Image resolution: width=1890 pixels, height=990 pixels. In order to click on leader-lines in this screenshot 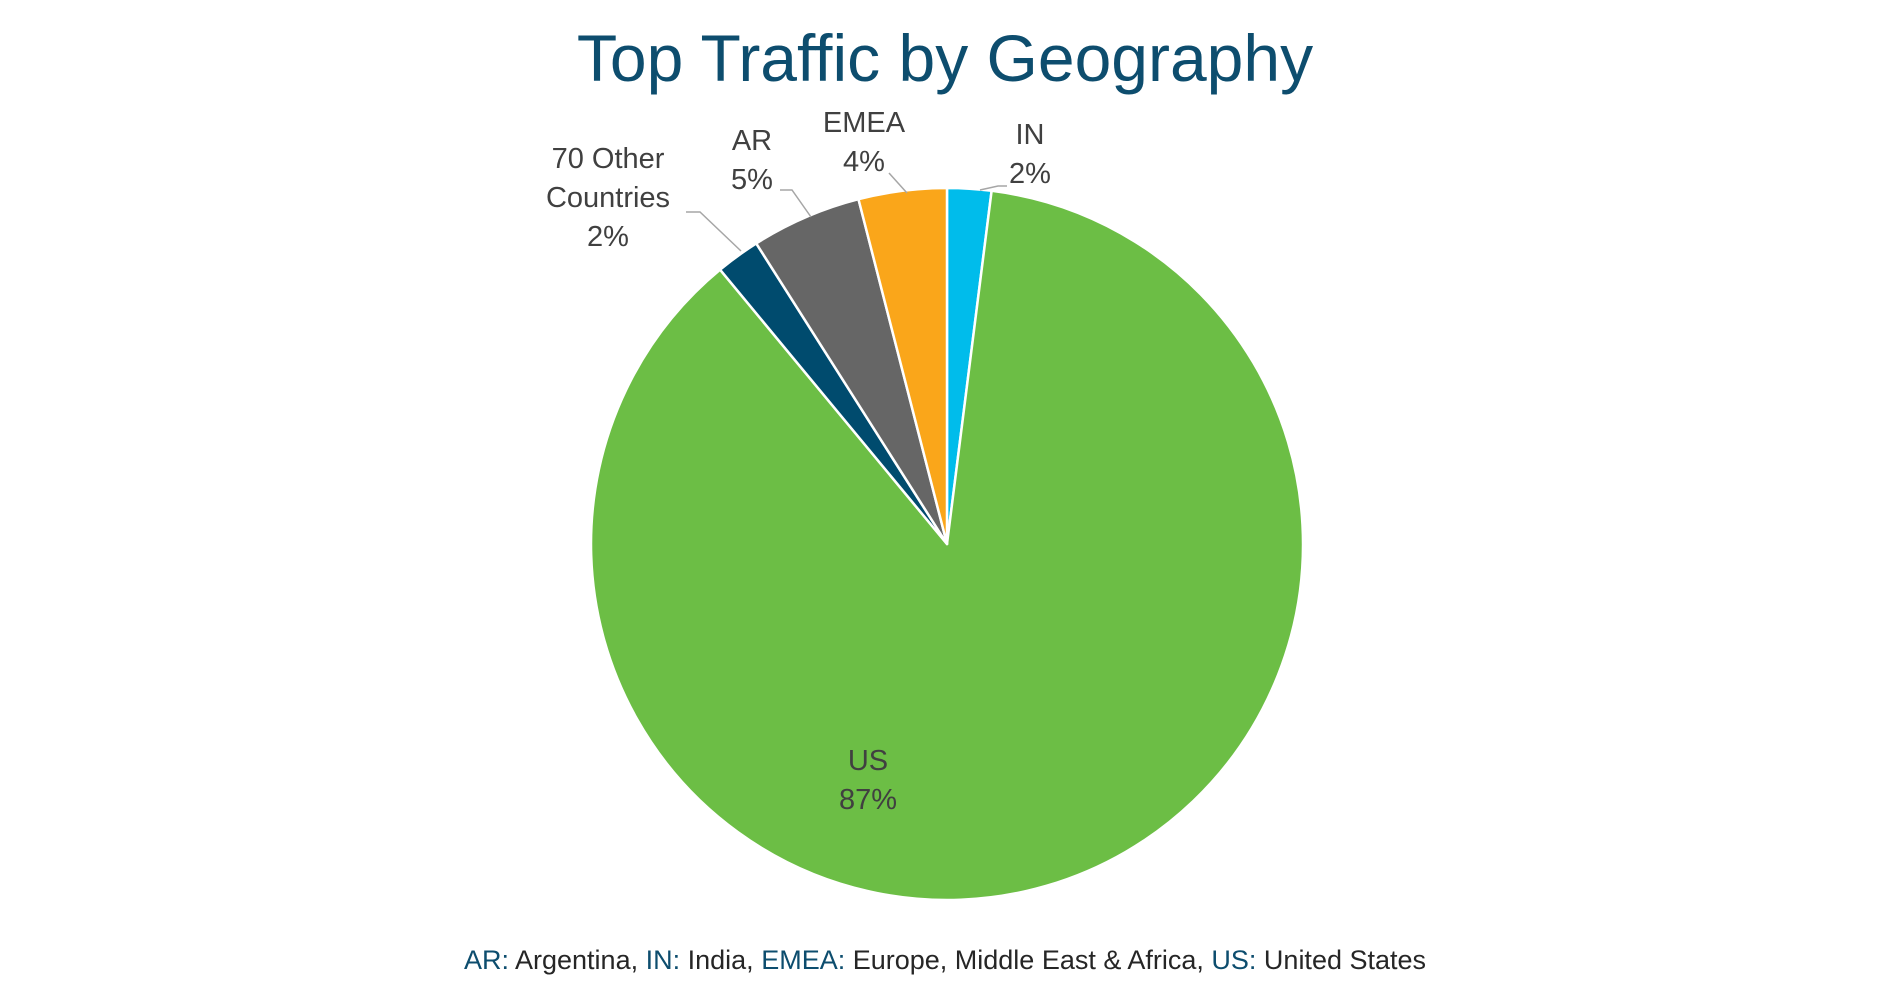, I will do `click(846, 212)`.